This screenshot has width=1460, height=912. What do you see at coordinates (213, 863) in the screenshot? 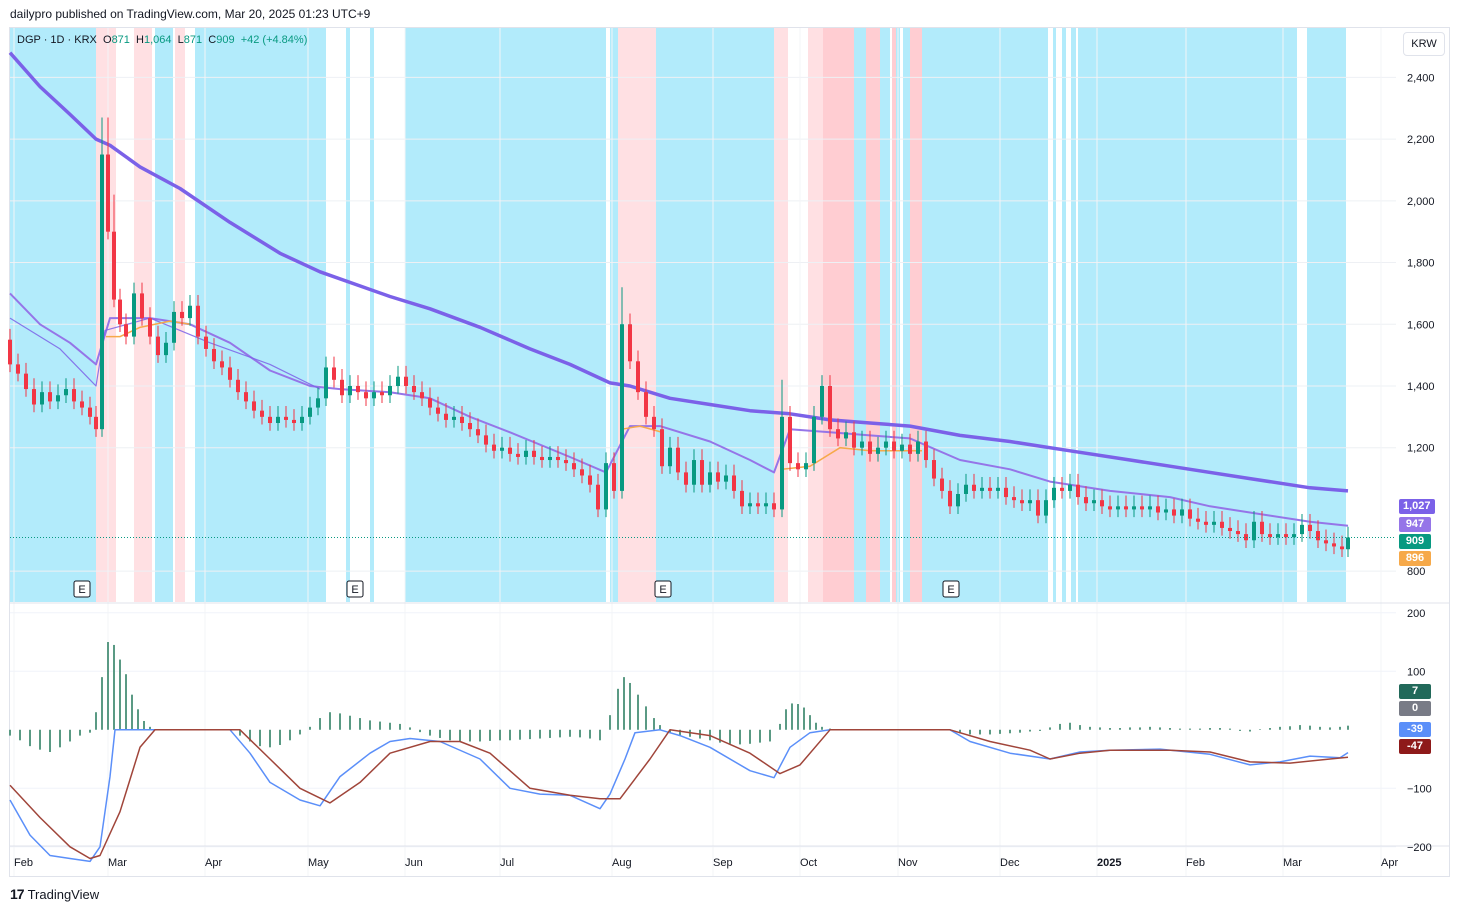
I see `time-tick-label: Apr` at bounding box center [213, 863].